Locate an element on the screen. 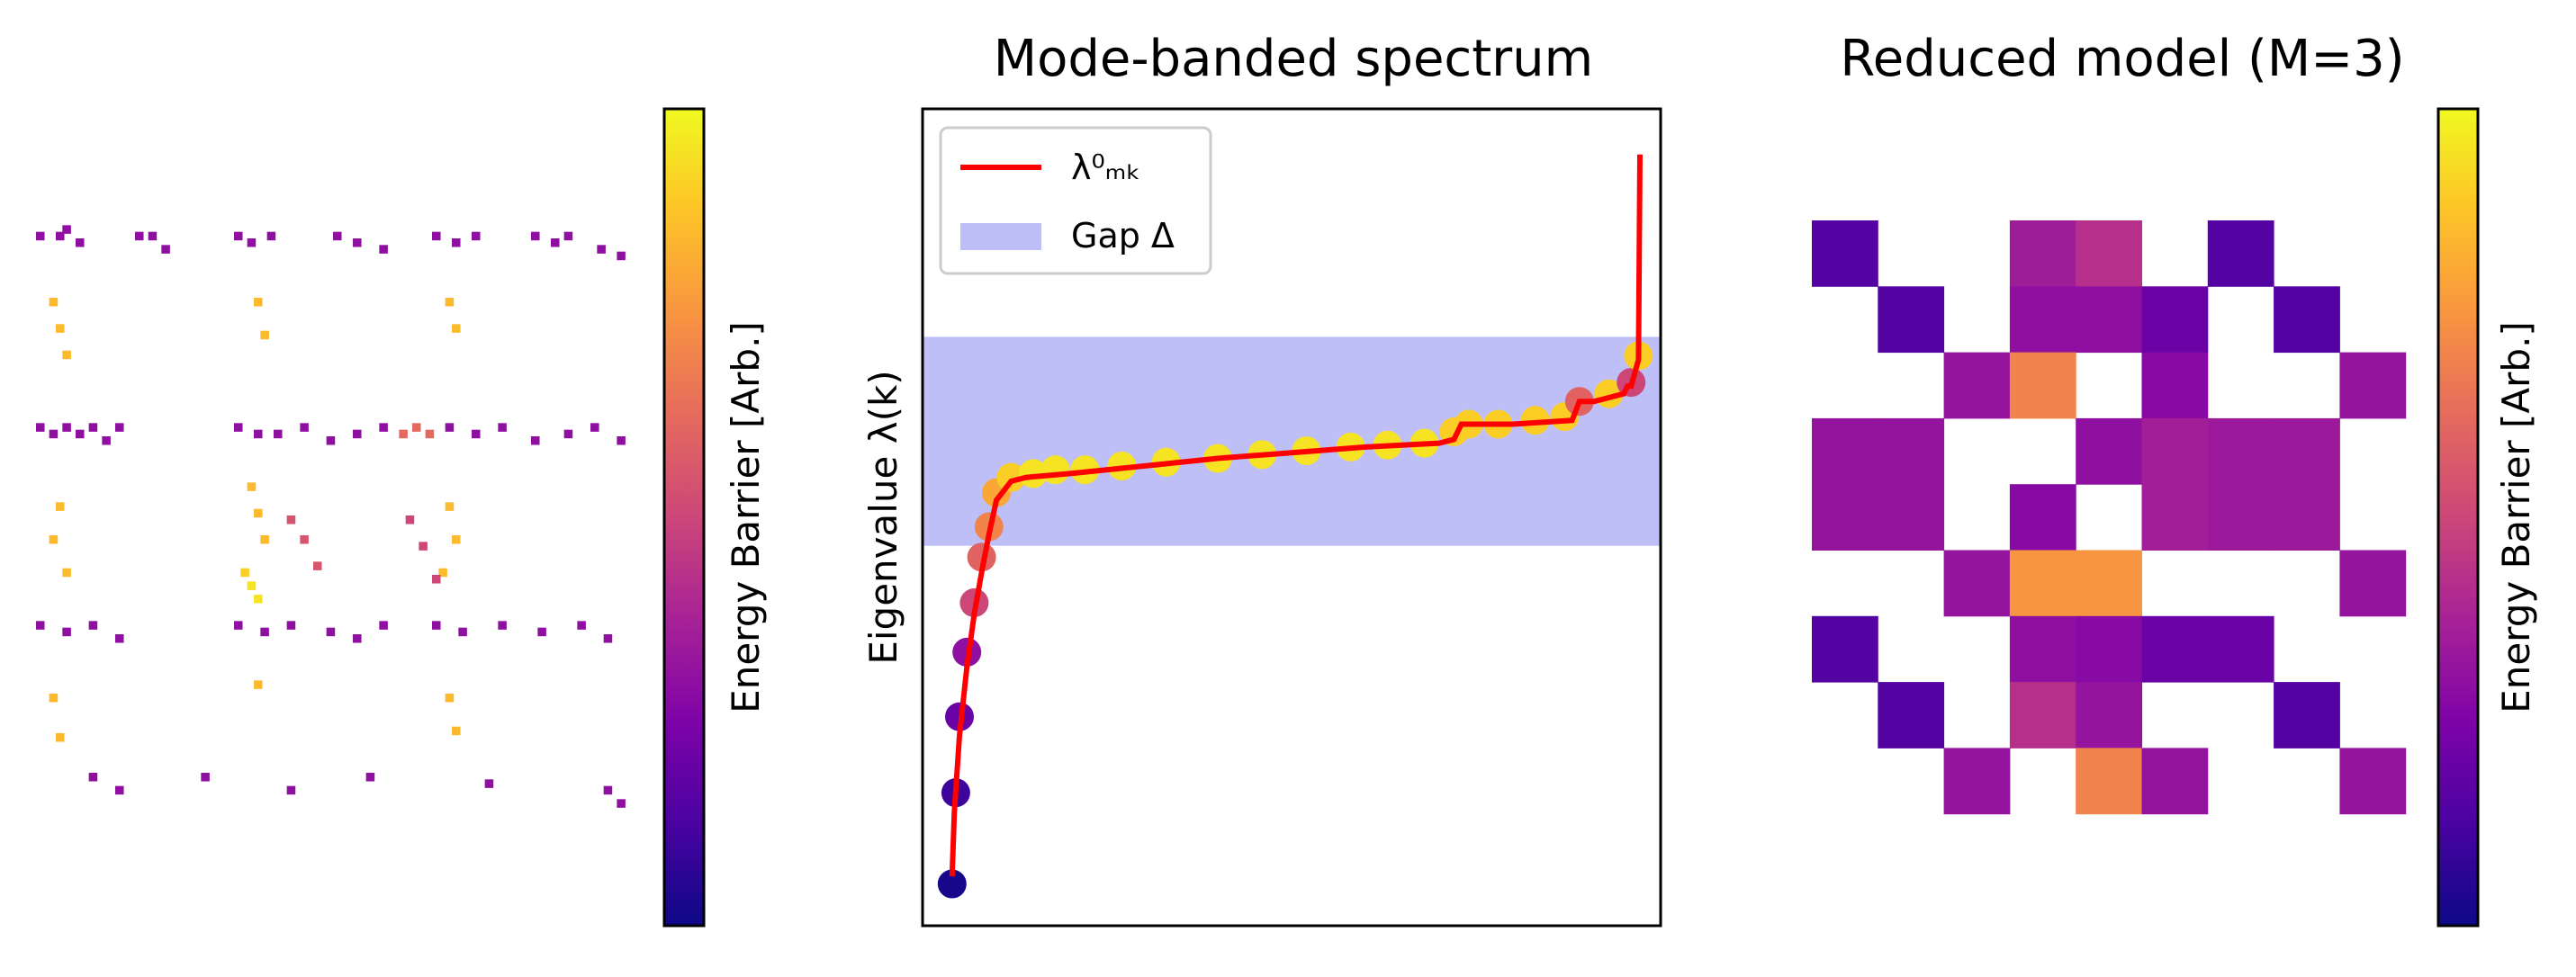 This screenshot has width=2576, height=977. left-colorbar is located at coordinates (684, 517).